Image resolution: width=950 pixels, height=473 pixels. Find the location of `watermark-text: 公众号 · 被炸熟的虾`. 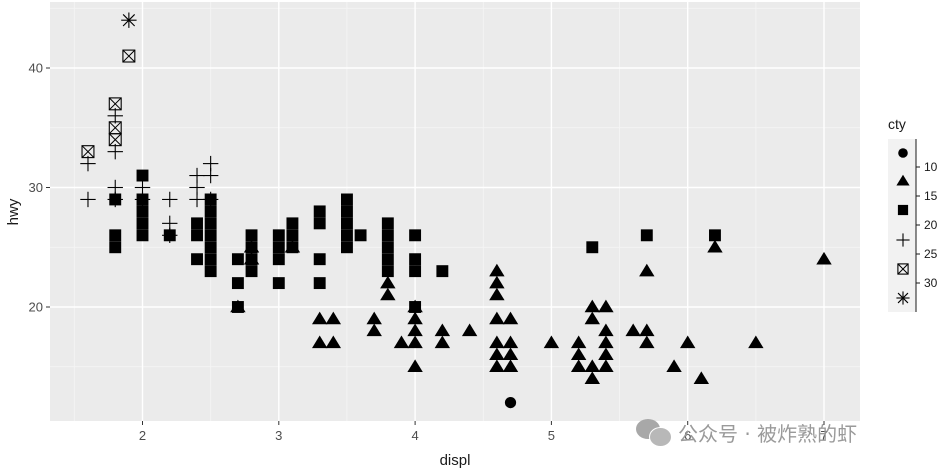

watermark-text: 公众号 · 被炸熟的虾 is located at coordinates (768, 434).